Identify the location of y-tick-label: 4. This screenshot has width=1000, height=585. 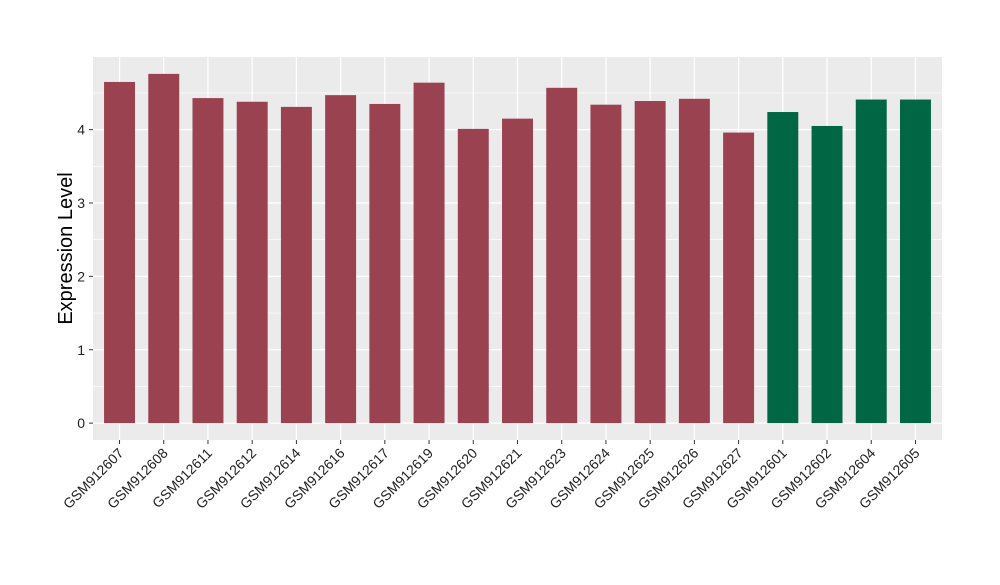
(81, 130).